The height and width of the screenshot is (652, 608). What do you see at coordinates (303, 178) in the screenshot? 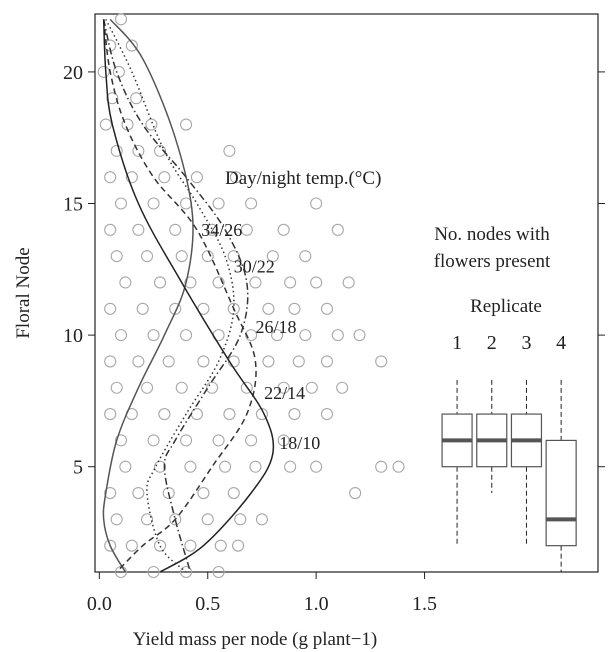
I see `legend-title: Day/night temp.(°C)` at bounding box center [303, 178].